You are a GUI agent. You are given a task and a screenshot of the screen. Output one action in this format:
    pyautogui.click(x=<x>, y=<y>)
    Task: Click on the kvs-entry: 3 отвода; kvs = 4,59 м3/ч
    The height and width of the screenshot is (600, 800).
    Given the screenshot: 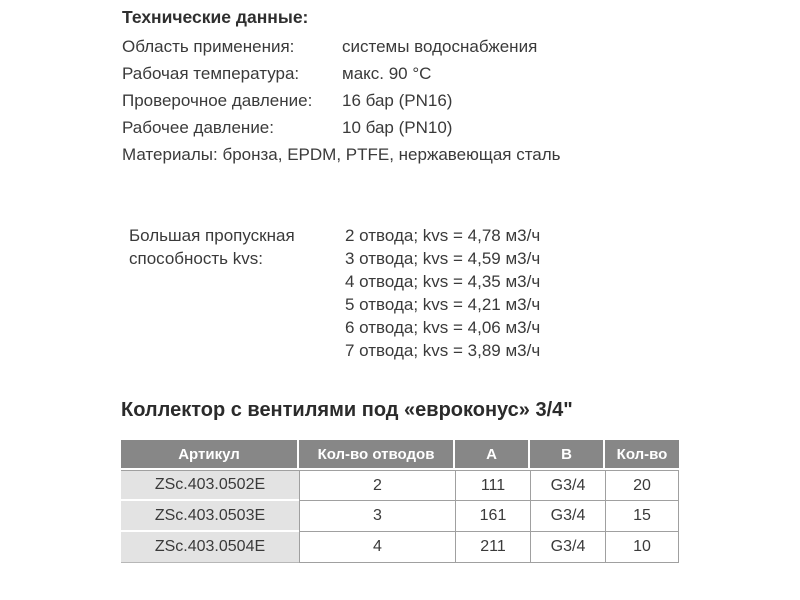 What is the action you would take?
    pyautogui.click(x=443, y=258)
    